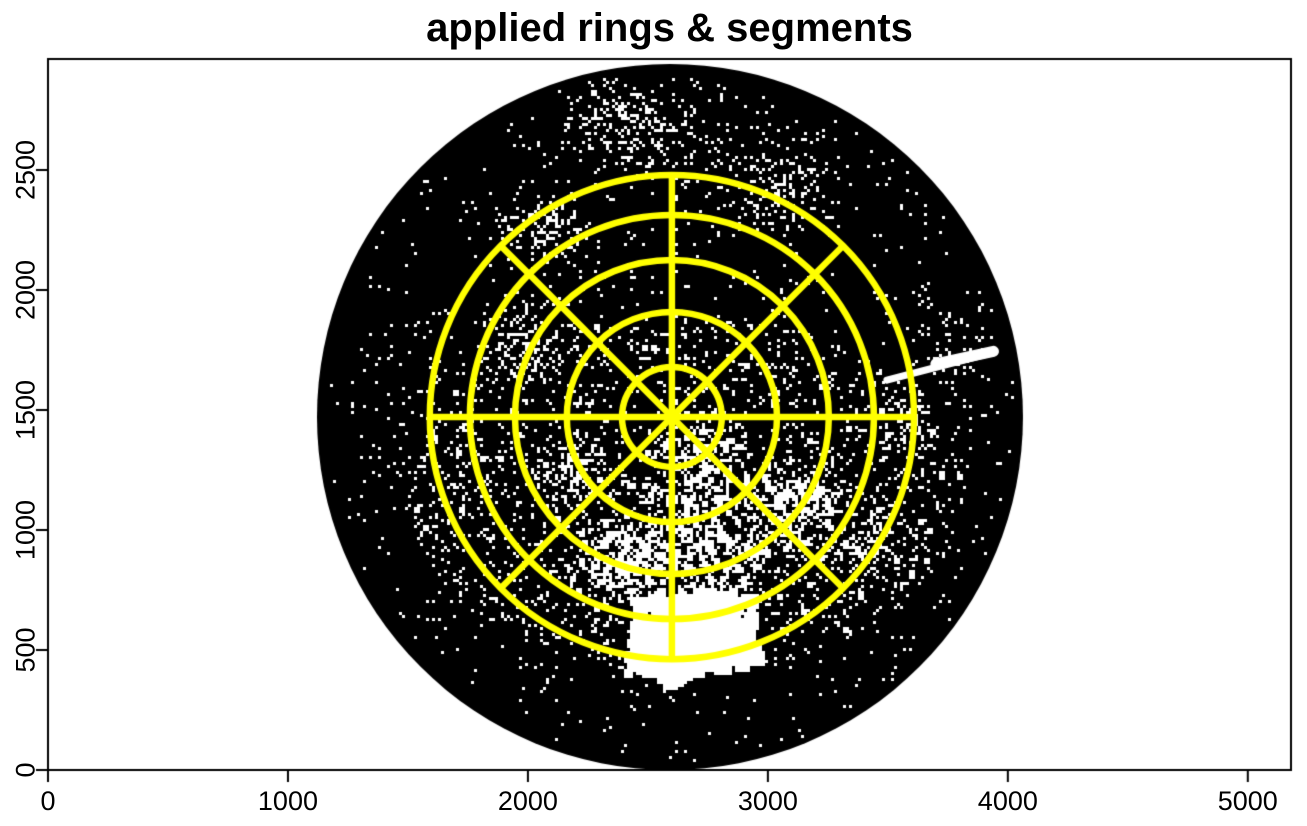 The image size is (1307, 826). What do you see at coordinates (287, 801) in the screenshot?
I see `x-tick-label: 1000` at bounding box center [287, 801].